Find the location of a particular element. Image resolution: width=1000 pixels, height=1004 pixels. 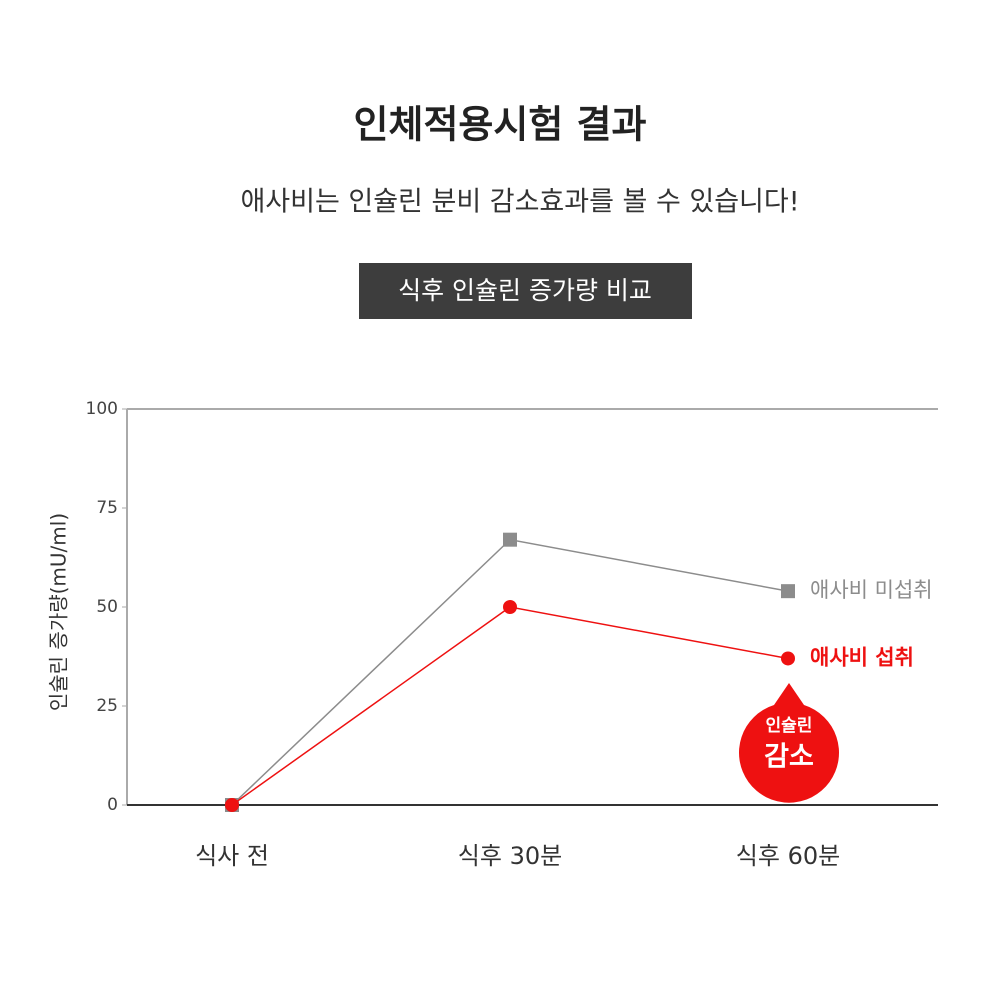

y-axis-title: 인슐린 증가량(mU/ml) is located at coordinates (59, 612).